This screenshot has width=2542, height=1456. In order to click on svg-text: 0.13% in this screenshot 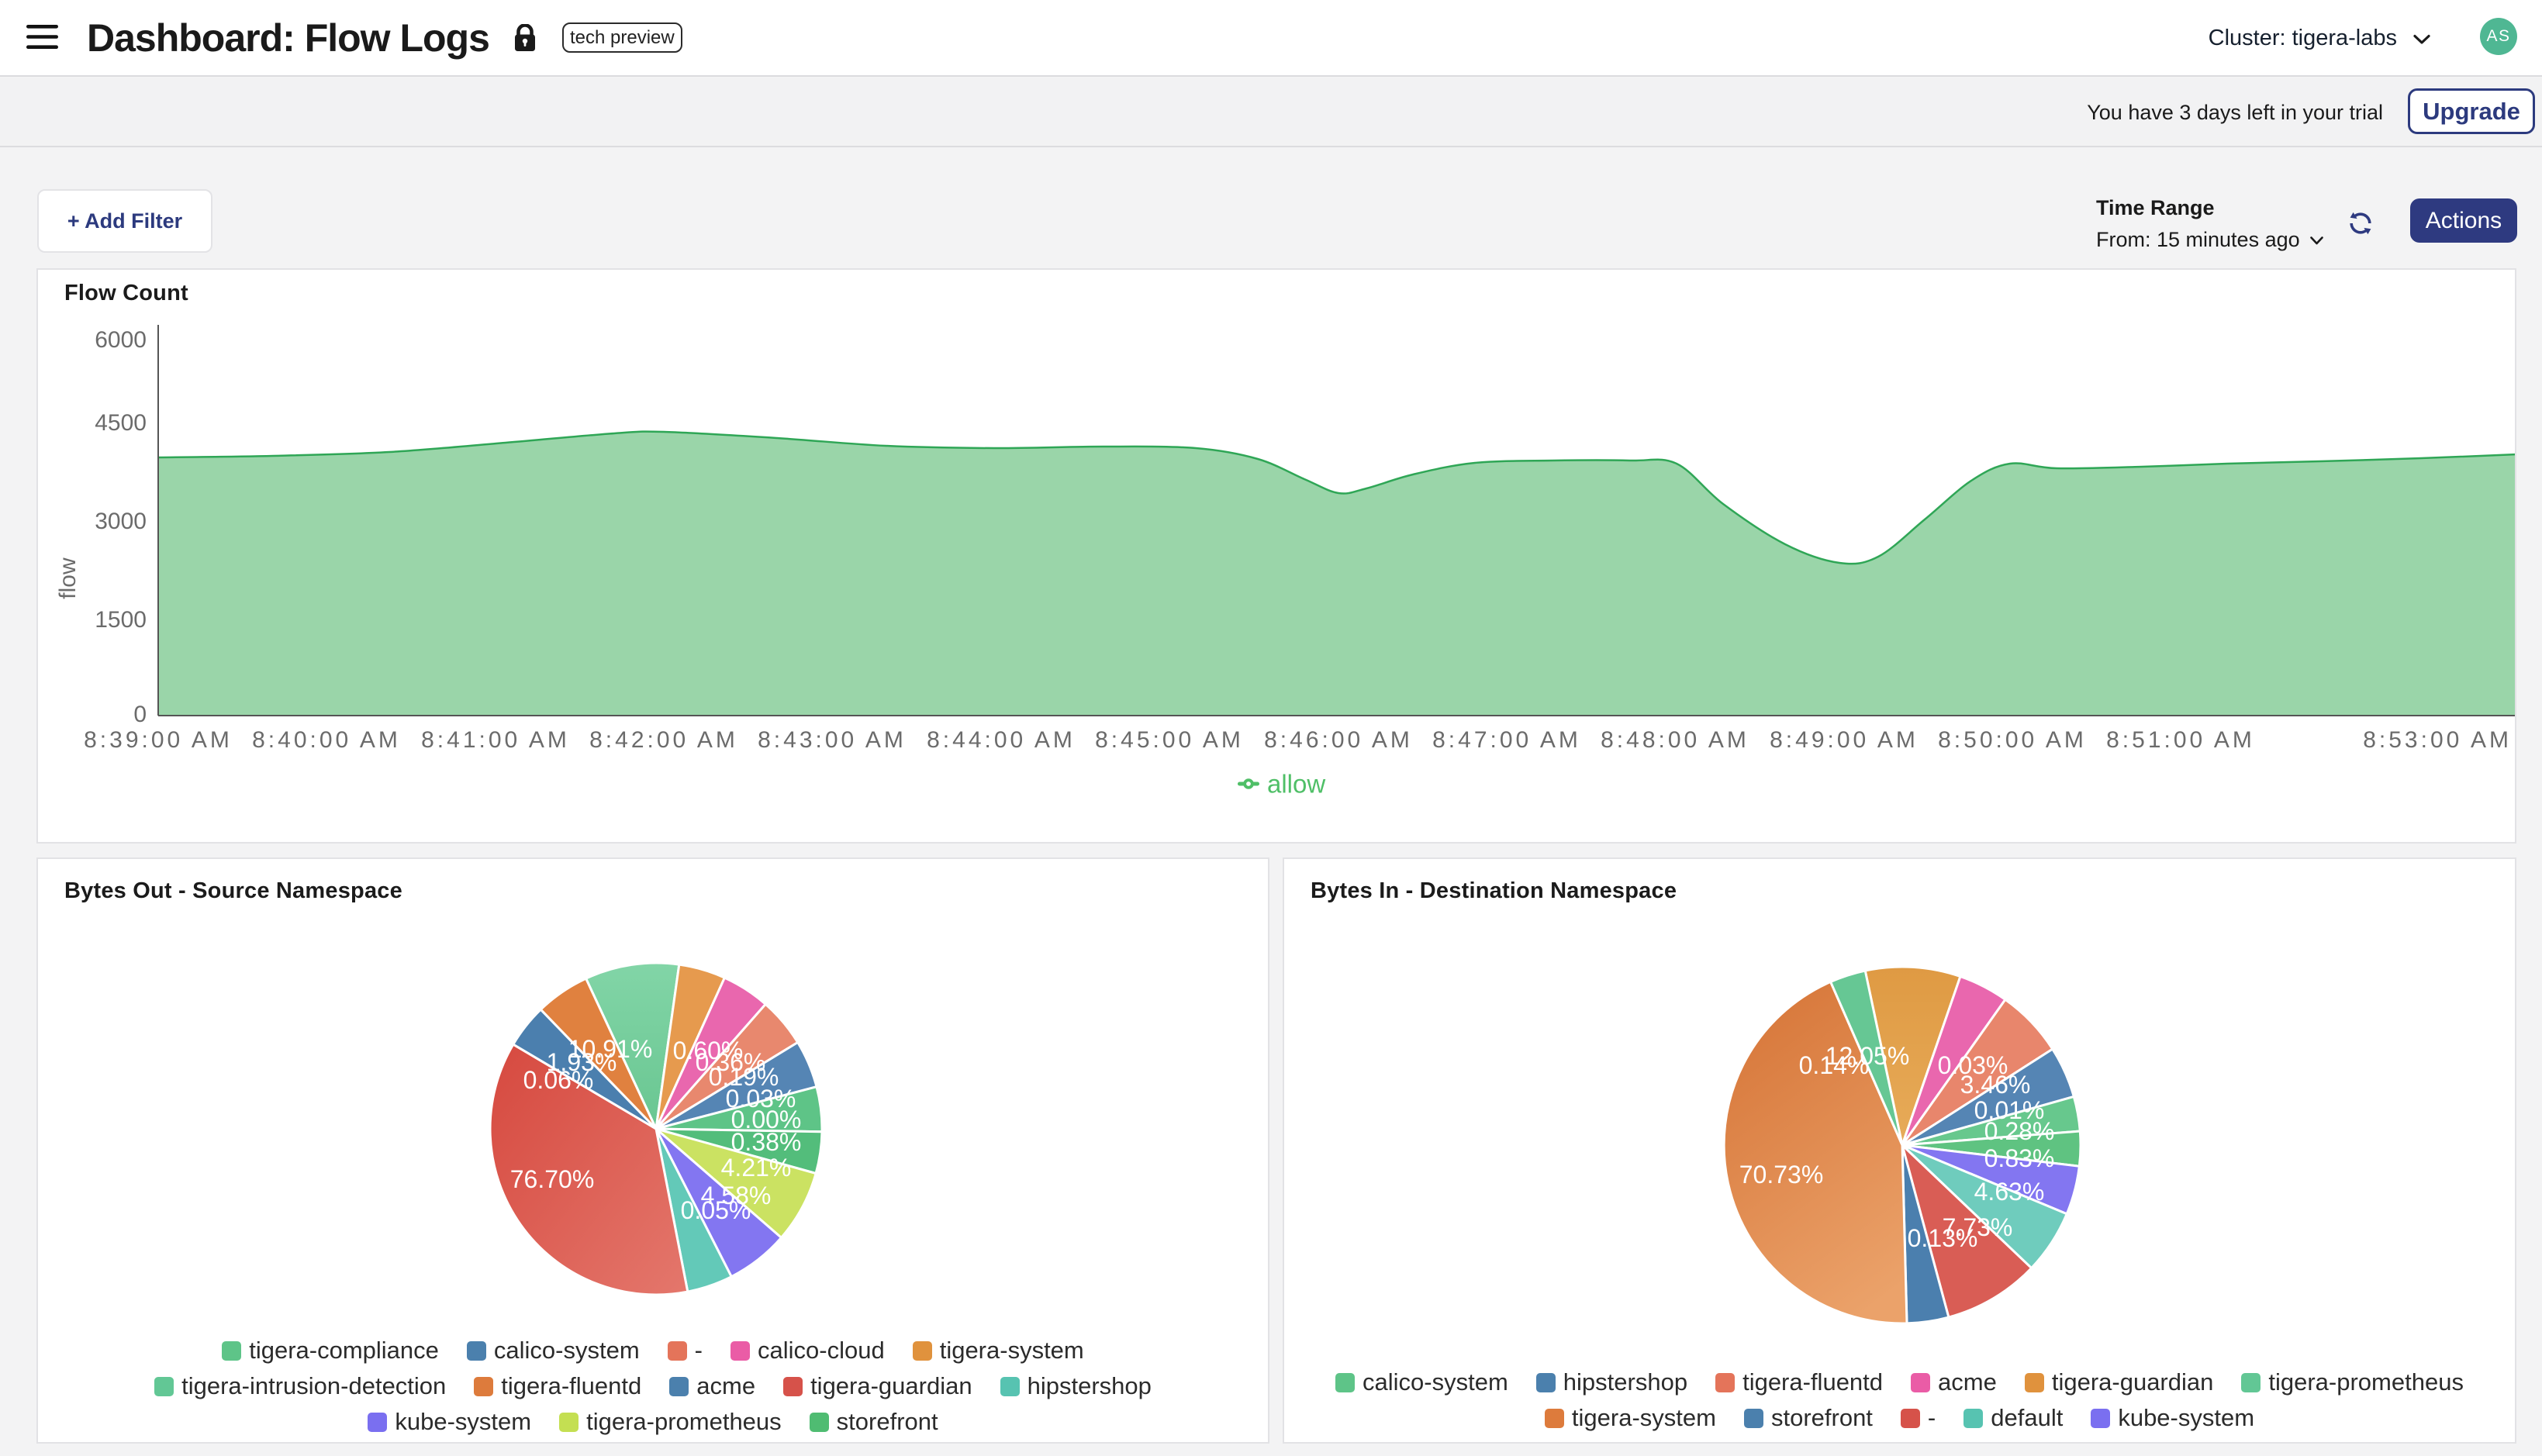, I will do `click(1943, 1238)`.